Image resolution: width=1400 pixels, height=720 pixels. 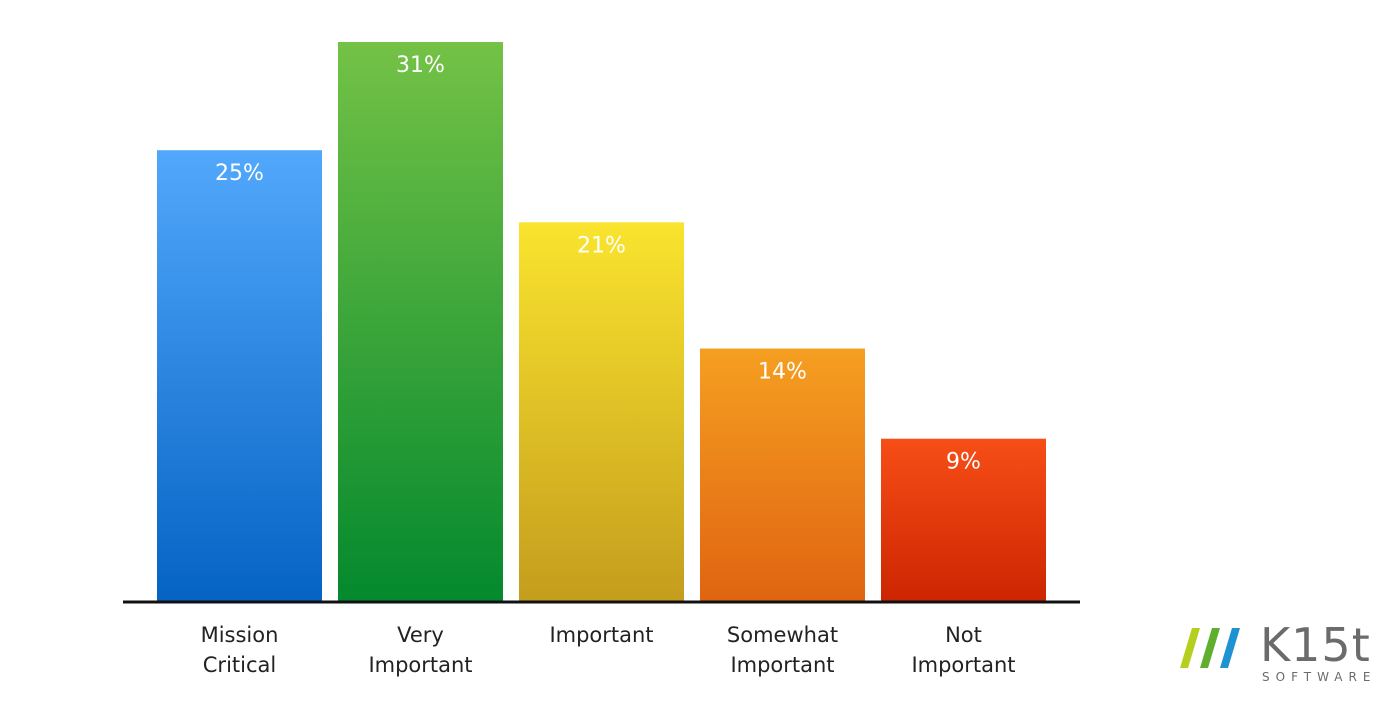 I want to click on bar-value-label: 25%, so click(x=239, y=173).